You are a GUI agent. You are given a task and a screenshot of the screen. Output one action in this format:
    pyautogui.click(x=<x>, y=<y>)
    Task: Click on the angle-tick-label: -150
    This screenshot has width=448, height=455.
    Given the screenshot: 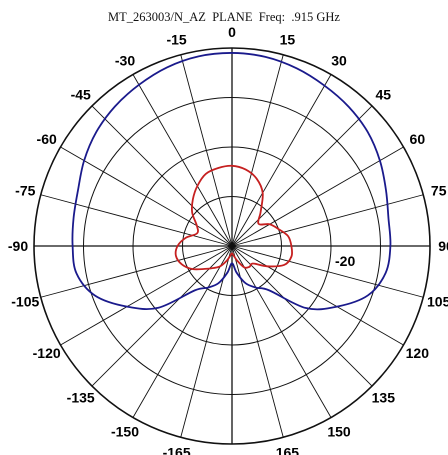 What is the action you would take?
    pyautogui.click(x=125, y=431)
    